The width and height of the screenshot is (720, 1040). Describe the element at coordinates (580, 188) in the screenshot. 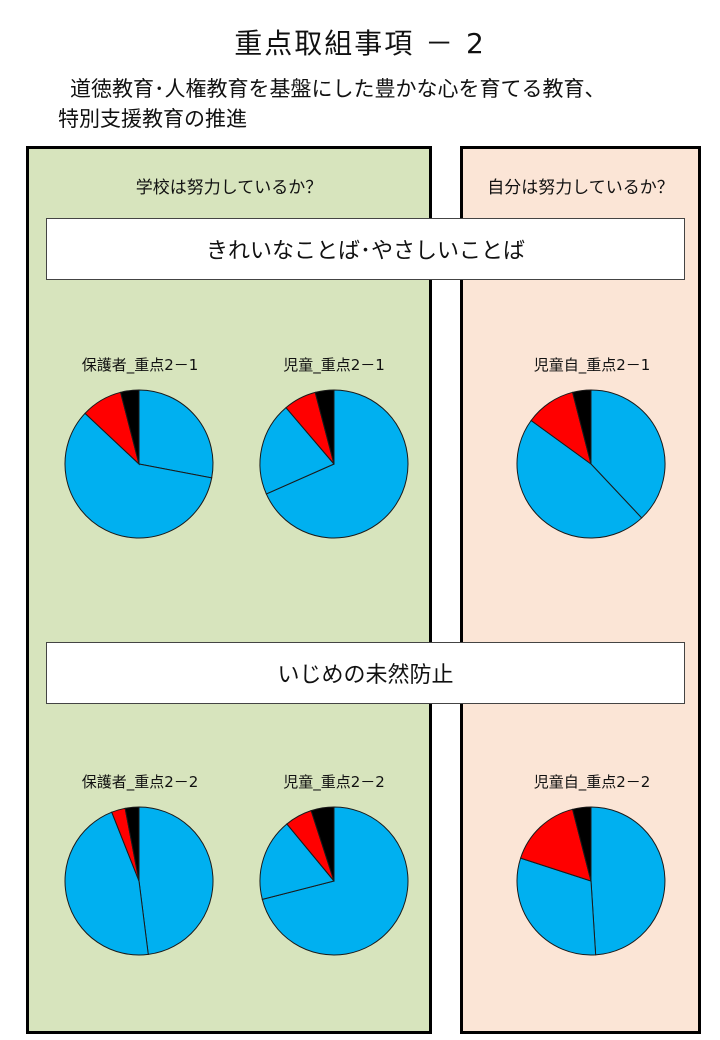

I see `self-panel-heading: 自分は努力しているか？` at that location.